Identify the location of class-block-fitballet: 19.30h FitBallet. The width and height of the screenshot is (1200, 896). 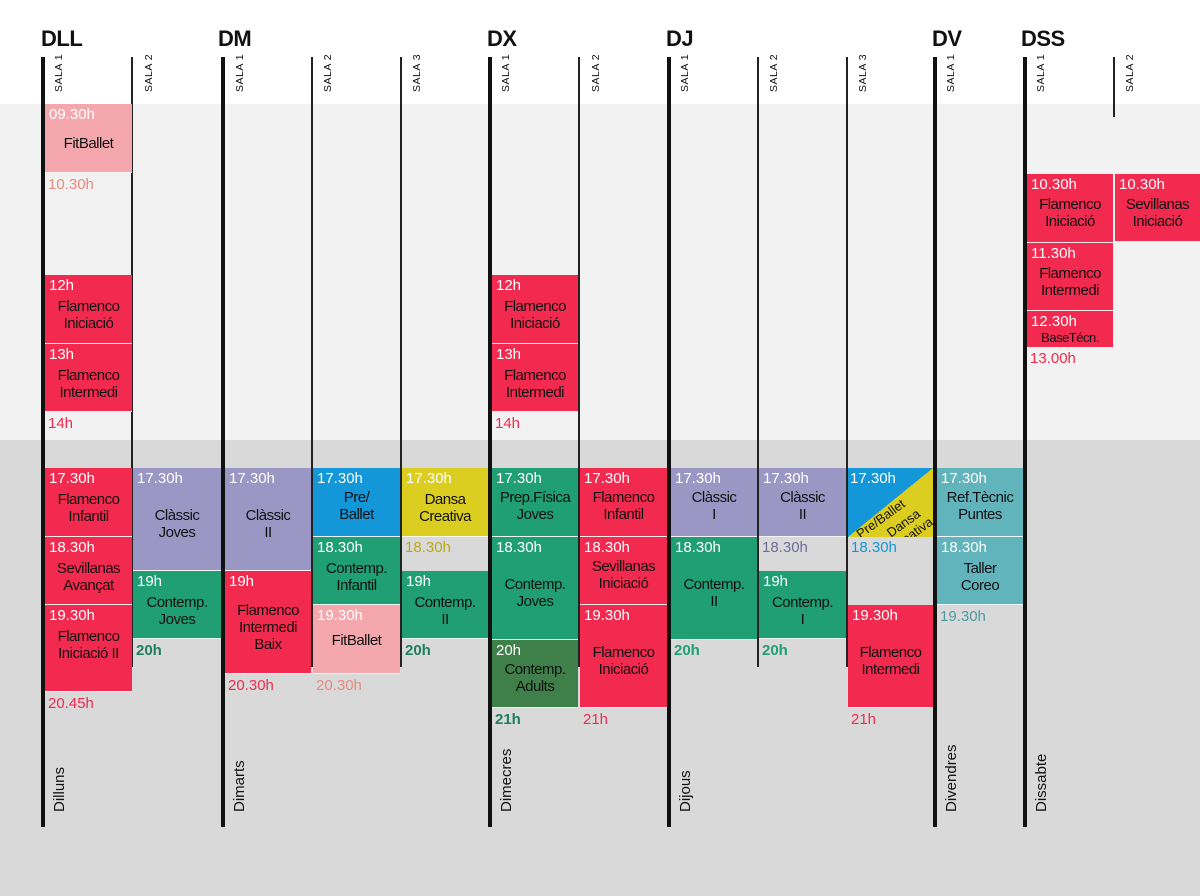
(356, 639).